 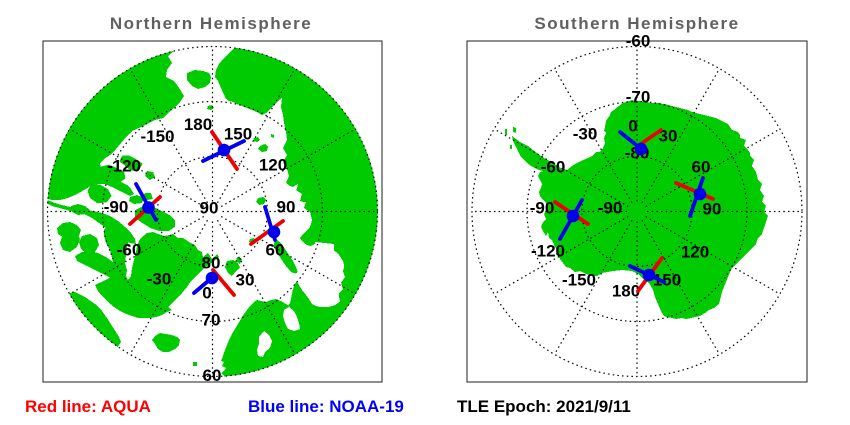 I want to click on svg-text: Northern Hemisphere, so click(x=211, y=23).